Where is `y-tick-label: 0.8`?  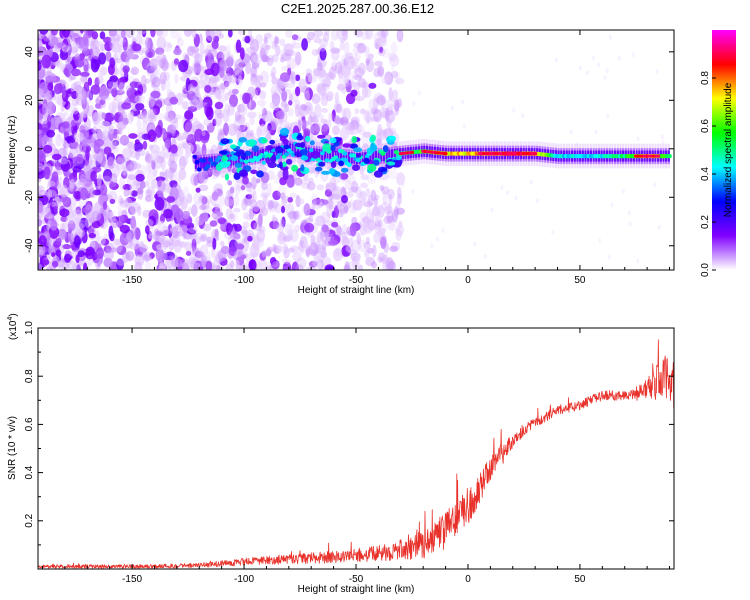
y-tick-label: 0.8 is located at coordinates (29, 376).